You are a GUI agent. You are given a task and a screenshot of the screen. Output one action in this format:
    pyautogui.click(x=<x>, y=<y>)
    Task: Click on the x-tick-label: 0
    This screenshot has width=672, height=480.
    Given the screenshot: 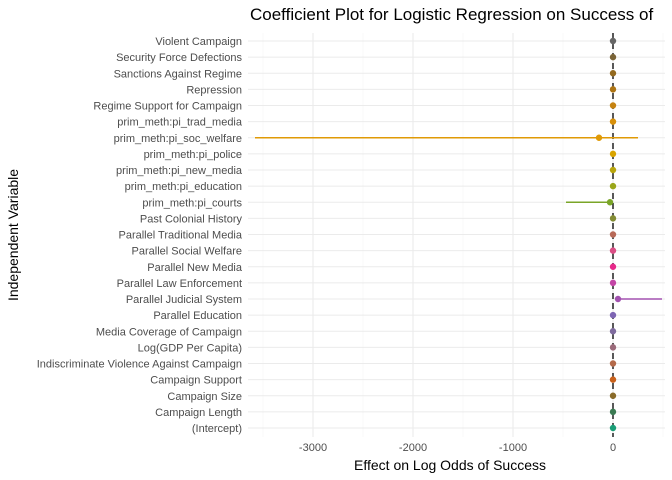 What is the action you would take?
    pyautogui.click(x=613, y=448)
    